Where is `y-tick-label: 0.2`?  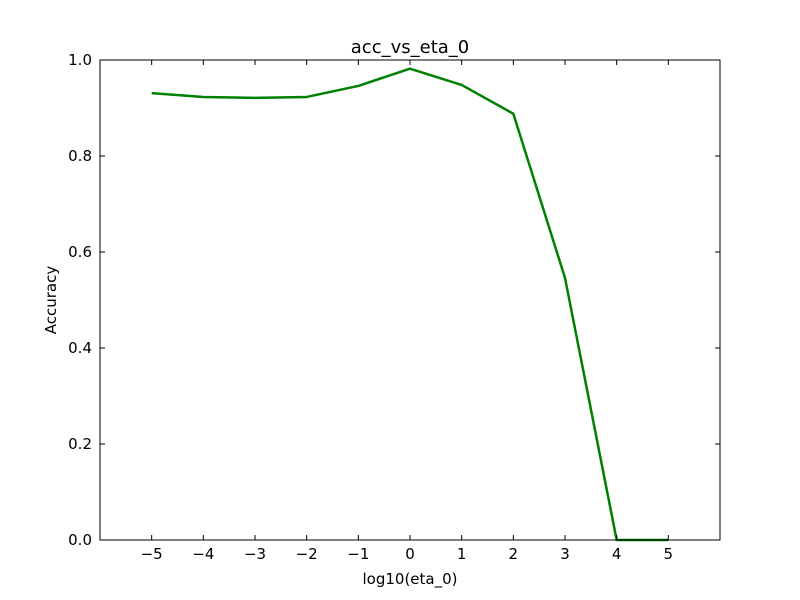
y-tick-label: 0.2 is located at coordinates (80, 444).